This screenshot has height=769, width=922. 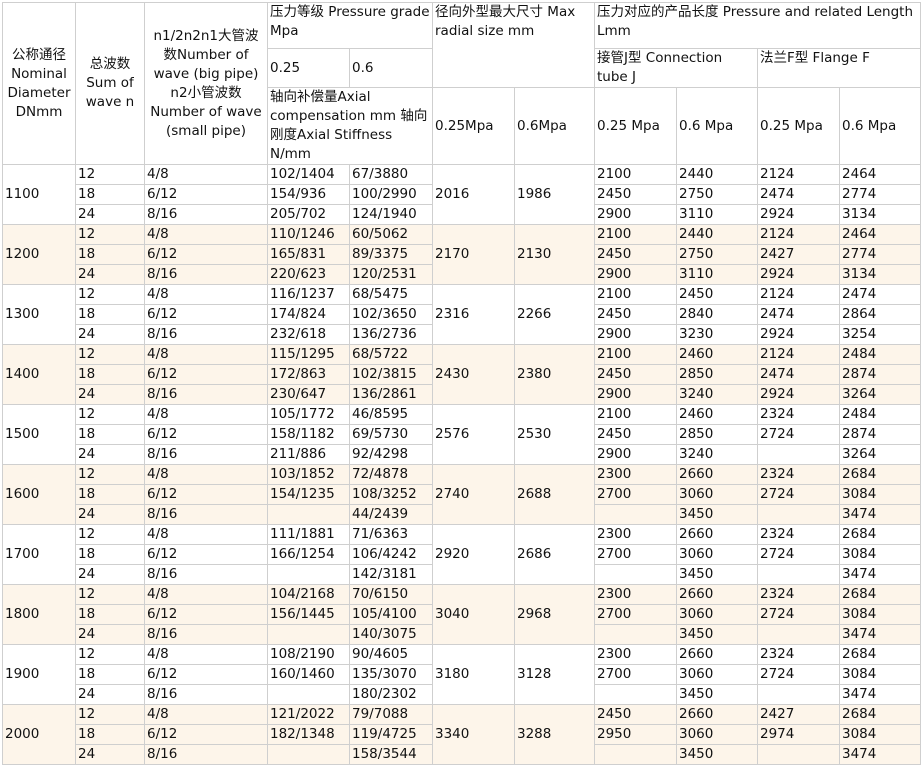 What do you see at coordinates (110, 83) in the screenshot?
I see `header-wave-count: 总波数Sum of wave n` at bounding box center [110, 83].